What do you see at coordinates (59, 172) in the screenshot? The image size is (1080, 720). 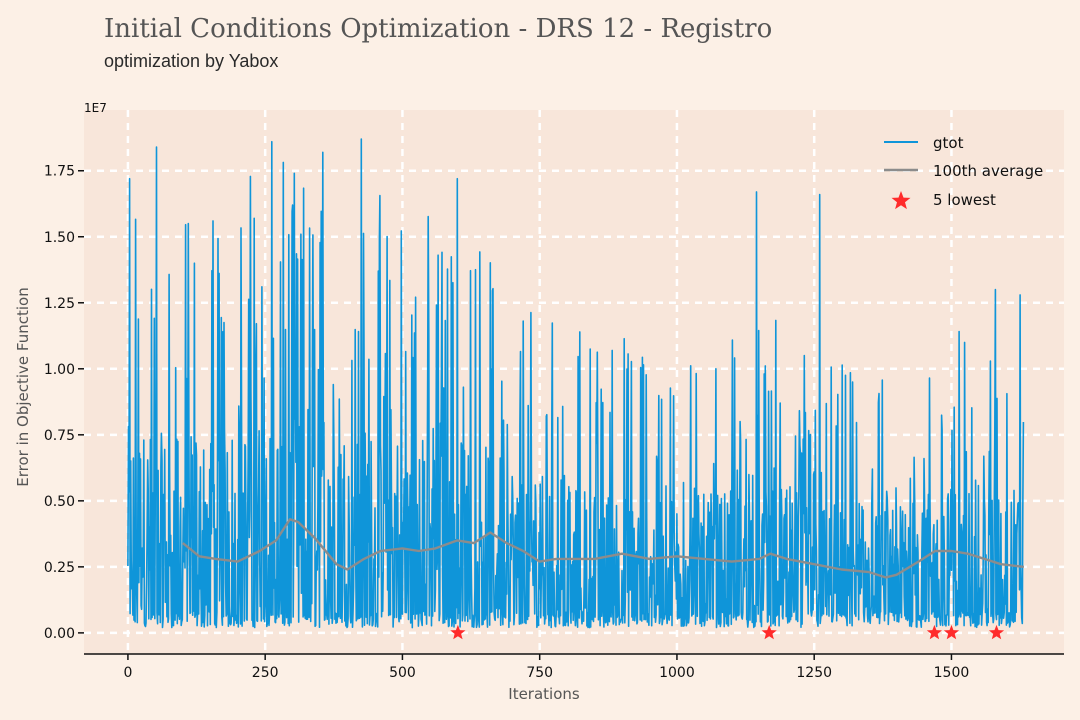 I see `y-tick-label-7: 1.75` at bounding box center [59, 172].